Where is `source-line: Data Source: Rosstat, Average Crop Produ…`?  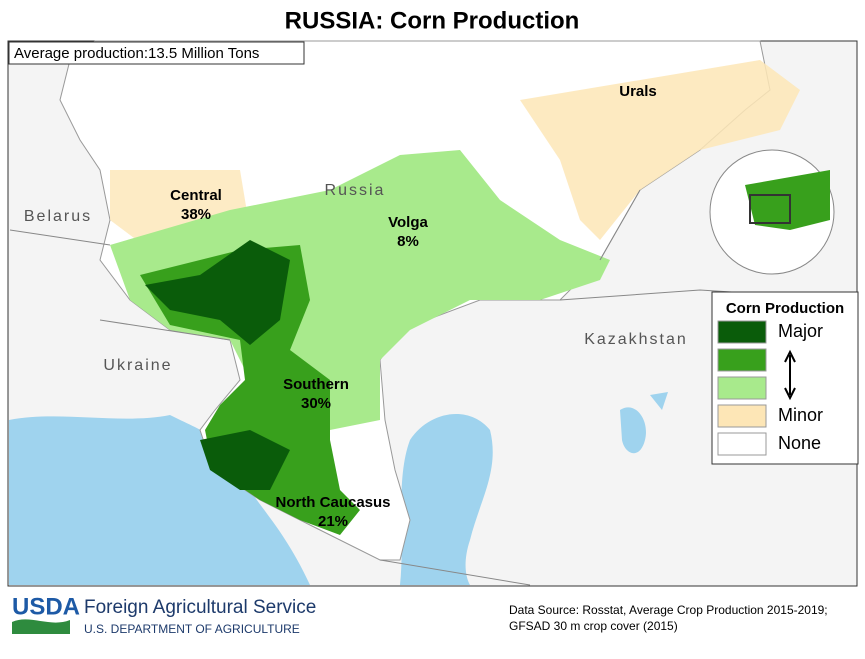 source-line: Data Source: Rosstat, Average Crop Produ… is located at coordinates (668, 610).